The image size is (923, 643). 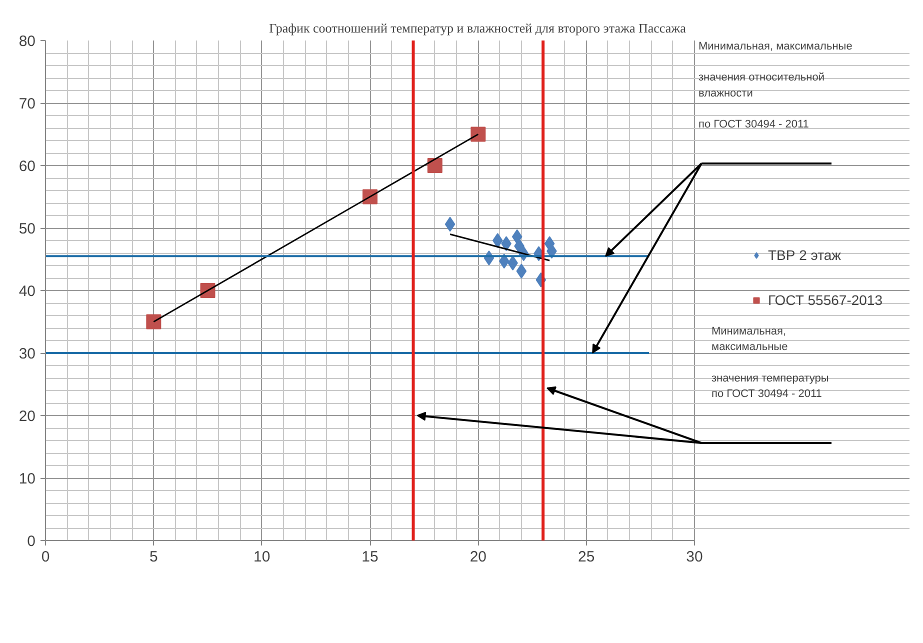 What do you see at coordinates (27, 166) in the screenshot?
I see `y-tick-label: 60` at bounding box center [27, 166].